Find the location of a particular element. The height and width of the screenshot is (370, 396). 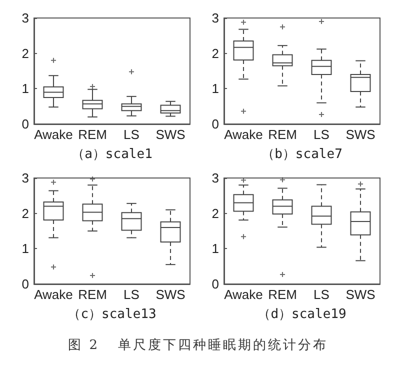

x-axis-title: （d）scale19 is located at coordinates (302, 314).